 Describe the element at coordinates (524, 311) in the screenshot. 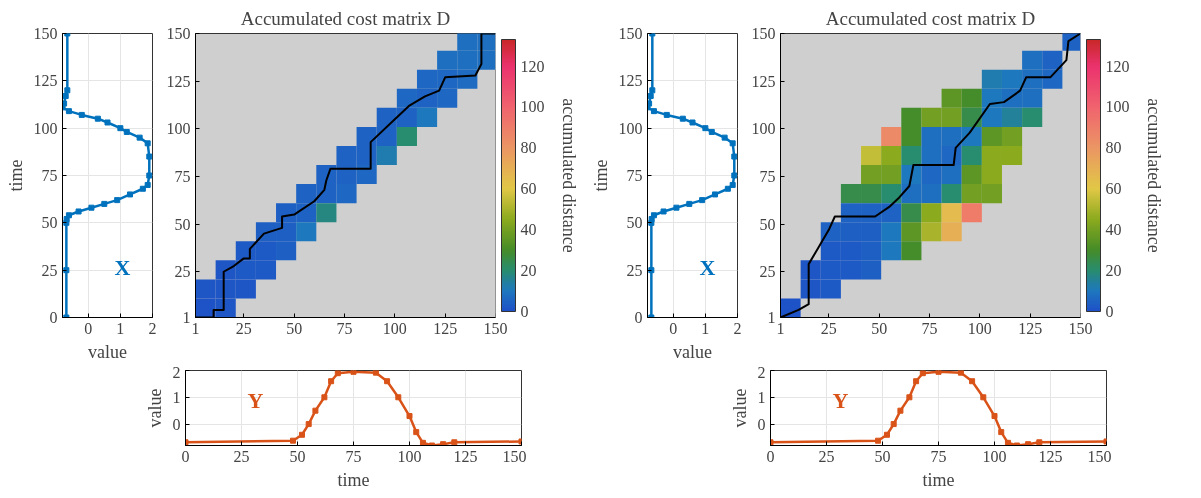

I see `color-bar-label: 0` at that location.